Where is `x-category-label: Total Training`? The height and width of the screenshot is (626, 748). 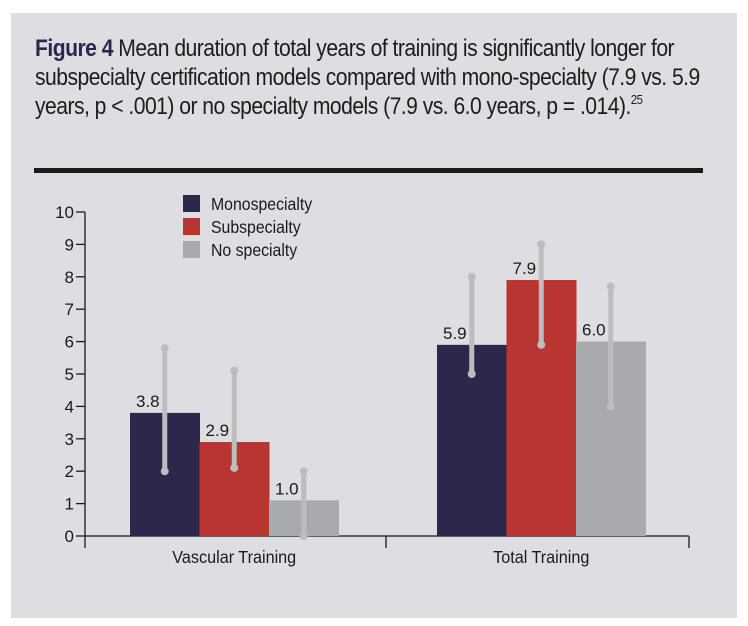
x-category-label: Total Training is located at coordinates (541, 557).